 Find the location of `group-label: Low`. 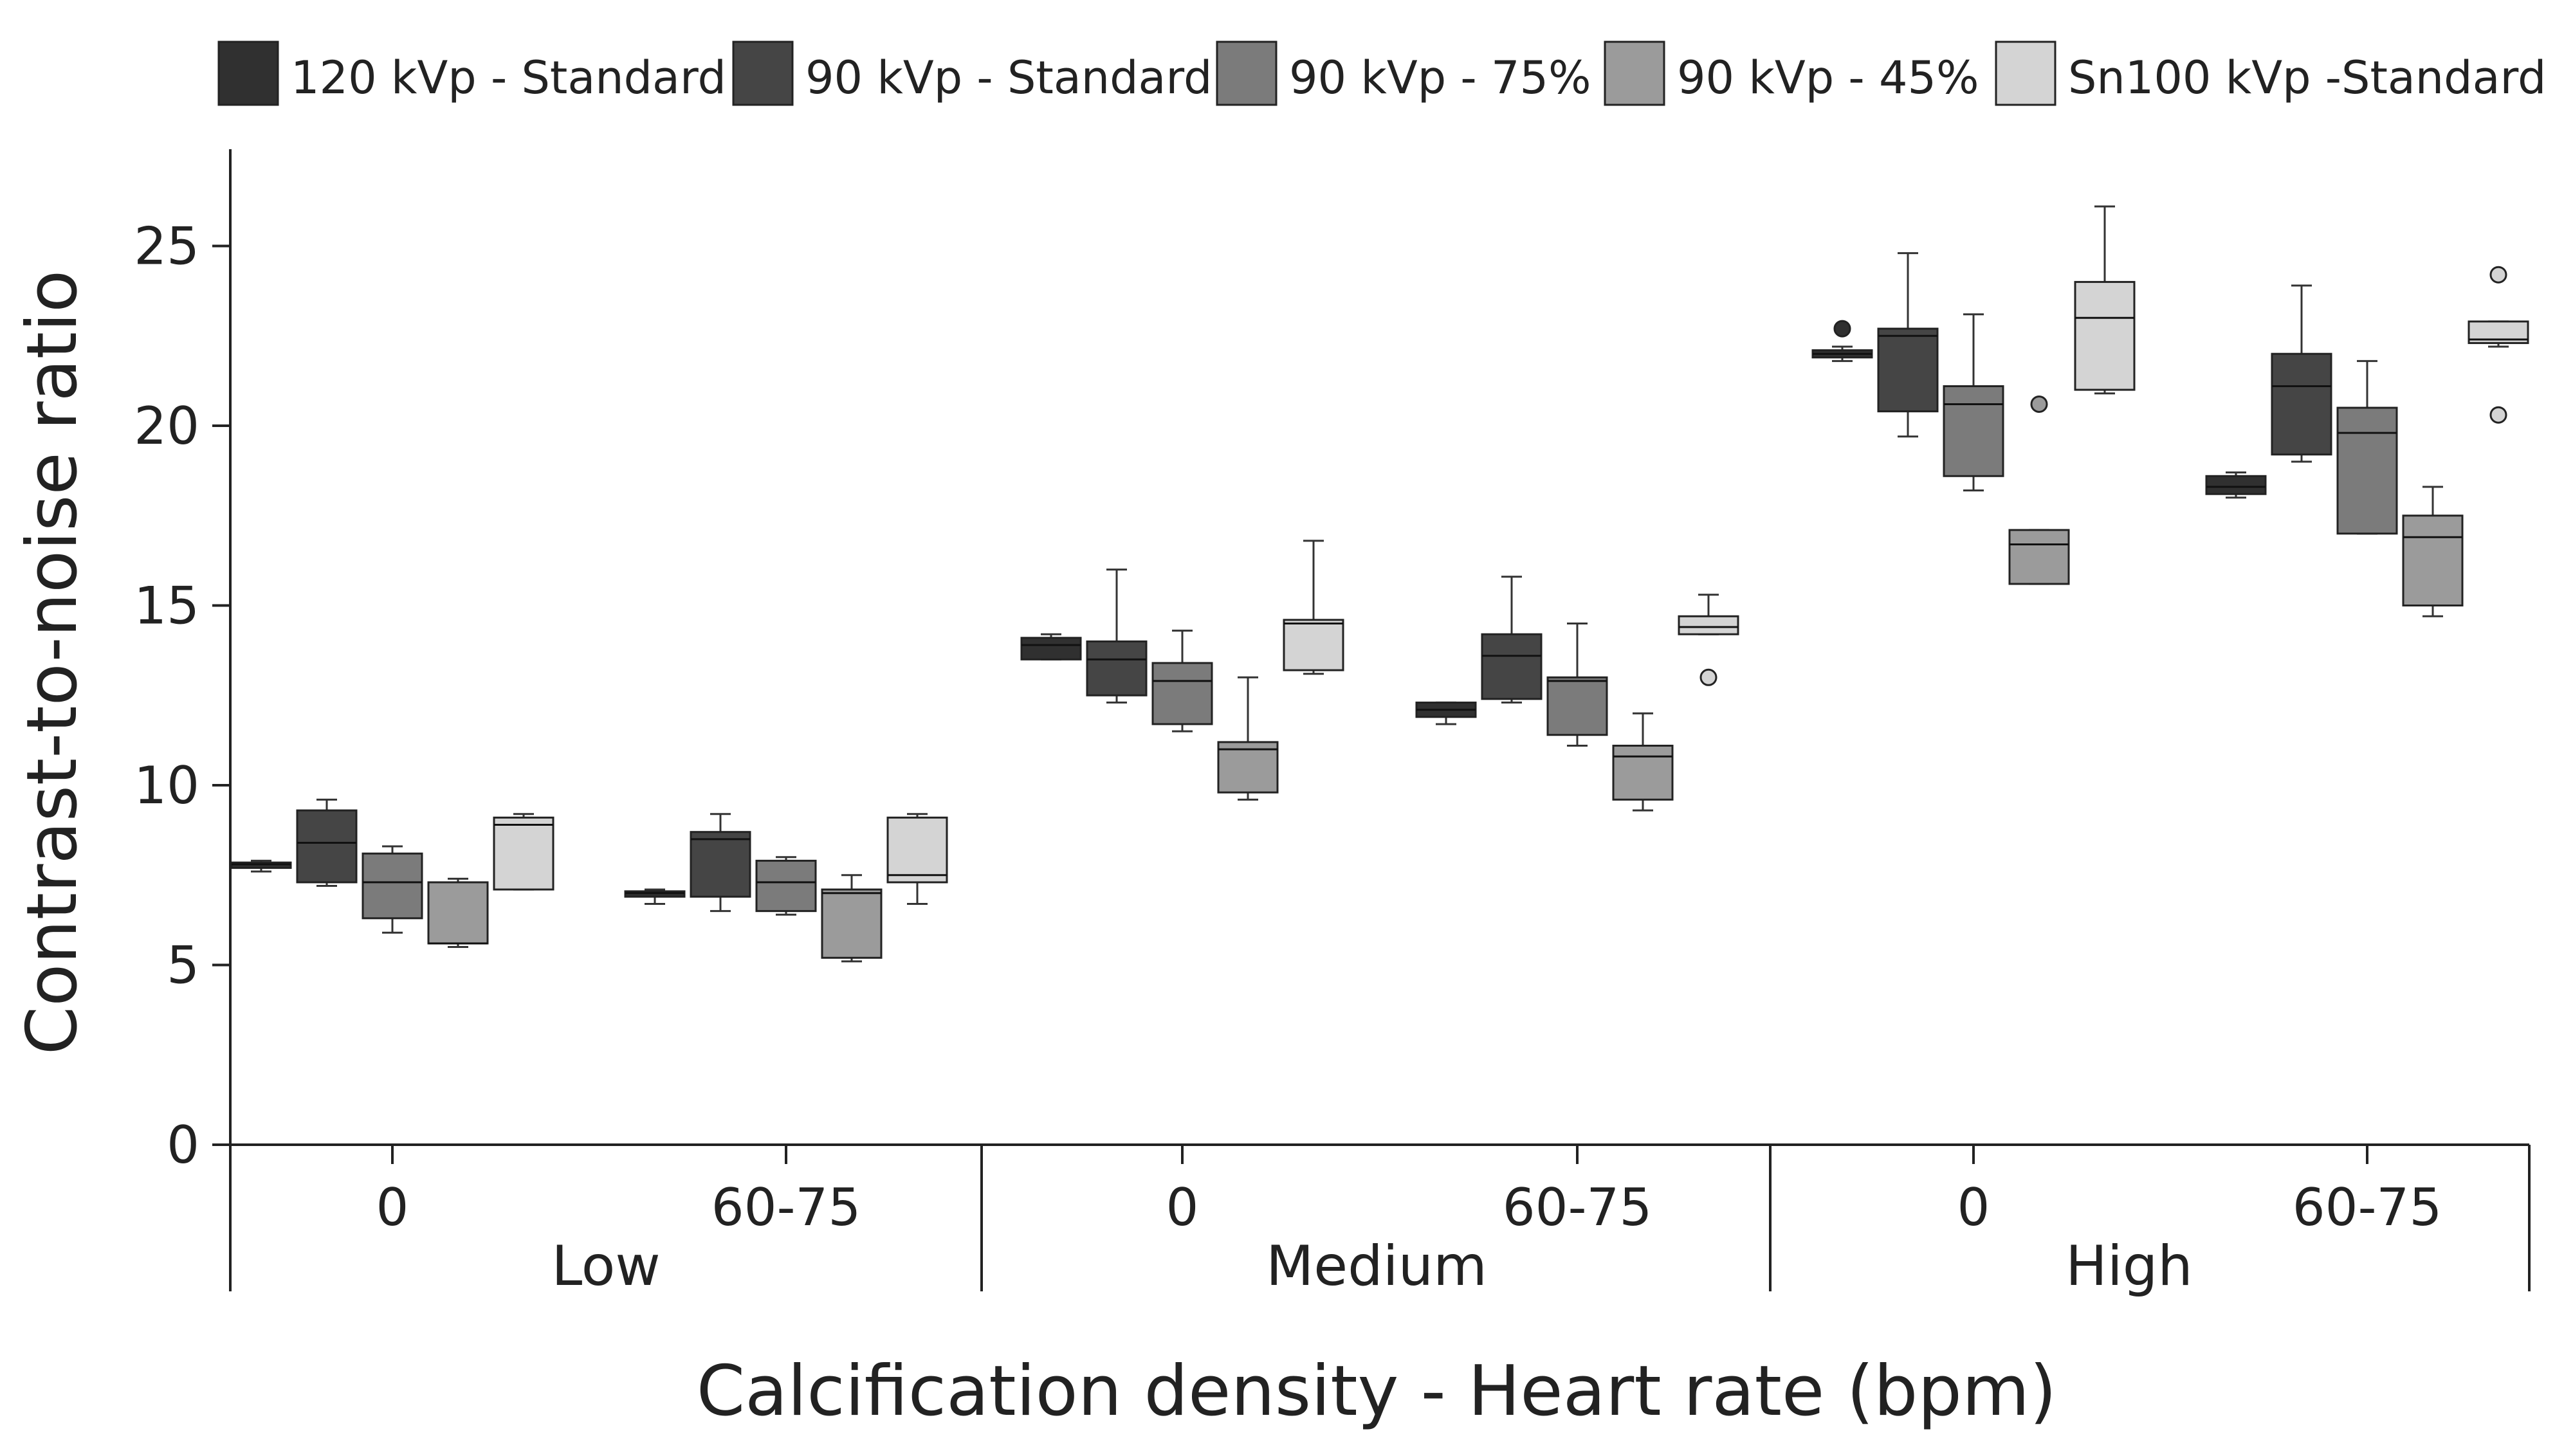

group-label: Low is located at coordinates (605, 1266).